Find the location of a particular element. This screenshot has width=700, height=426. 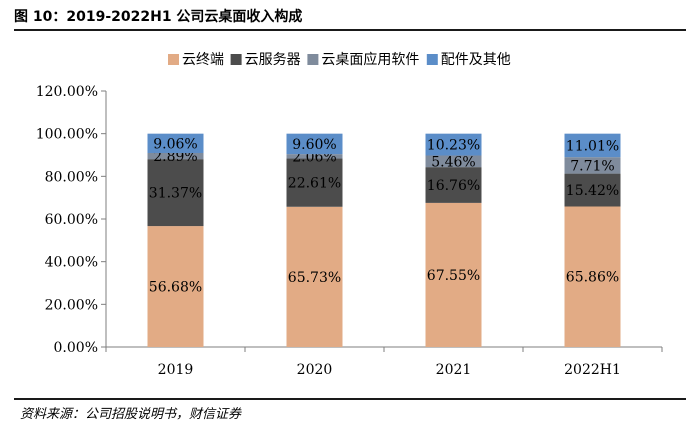

data-label: 67.55% is located at coordinates (453, 276).